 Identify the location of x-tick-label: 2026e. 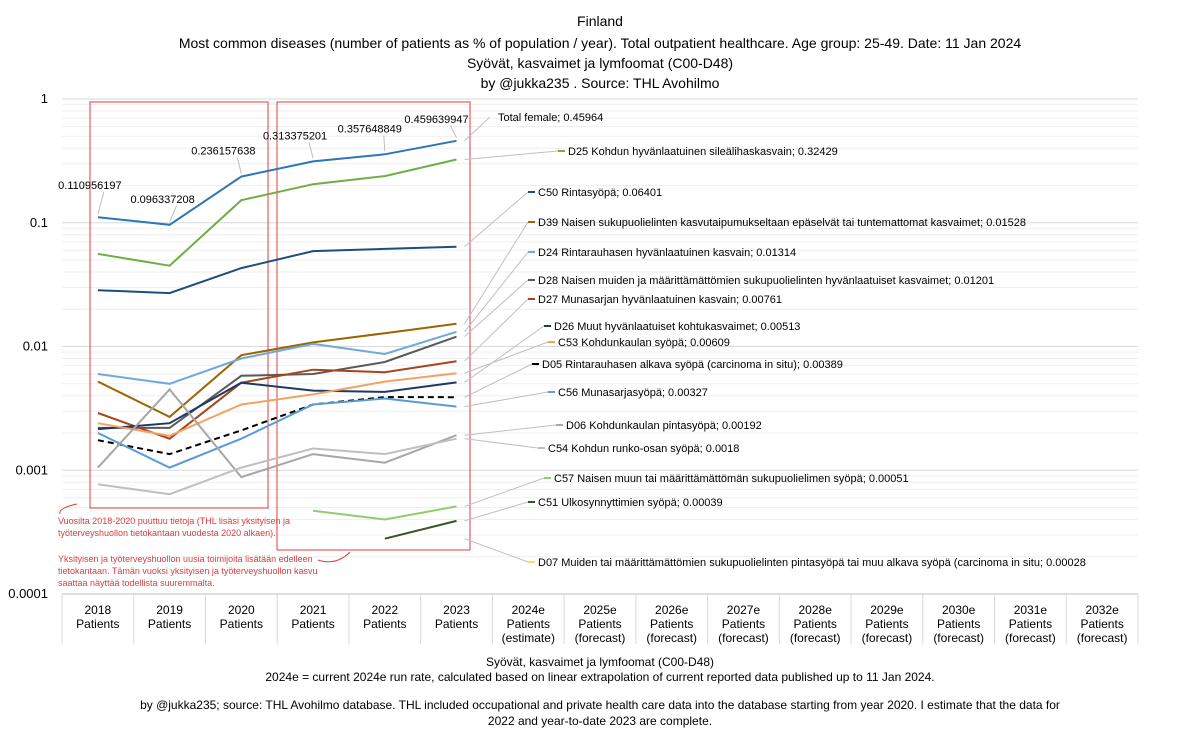
(672, 610).